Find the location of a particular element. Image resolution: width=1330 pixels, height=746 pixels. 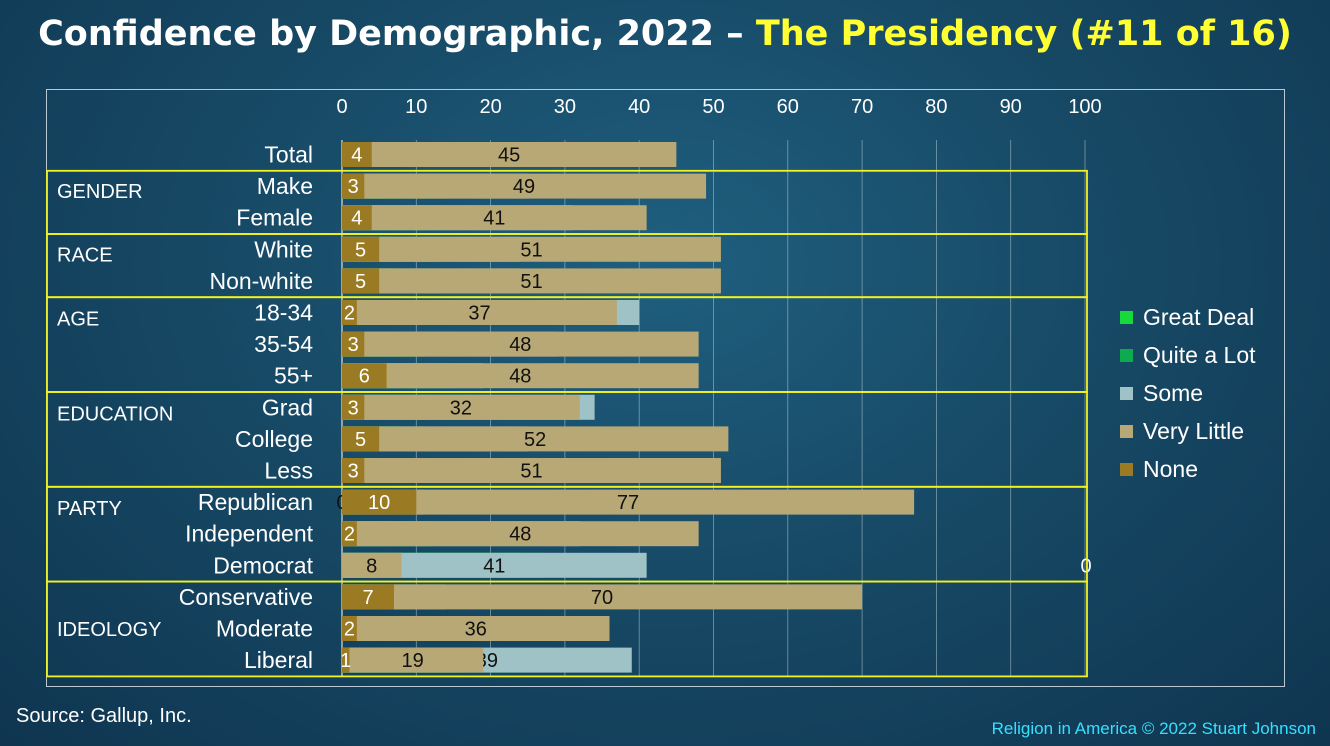

data-label: 8 is located at coordinates (371, 566).